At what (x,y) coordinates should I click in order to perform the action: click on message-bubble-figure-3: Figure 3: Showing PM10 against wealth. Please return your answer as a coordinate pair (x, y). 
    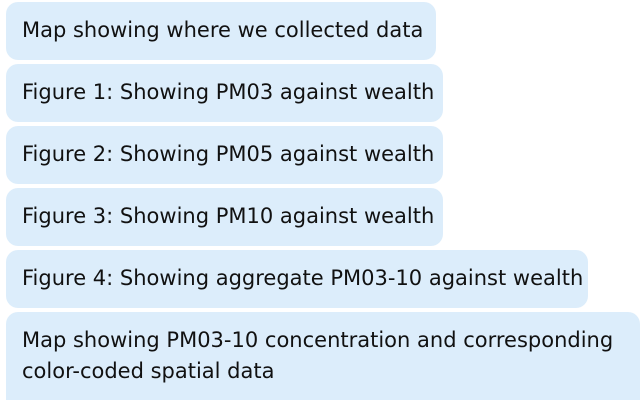
    Looking at the image, I should click on (224, 217).